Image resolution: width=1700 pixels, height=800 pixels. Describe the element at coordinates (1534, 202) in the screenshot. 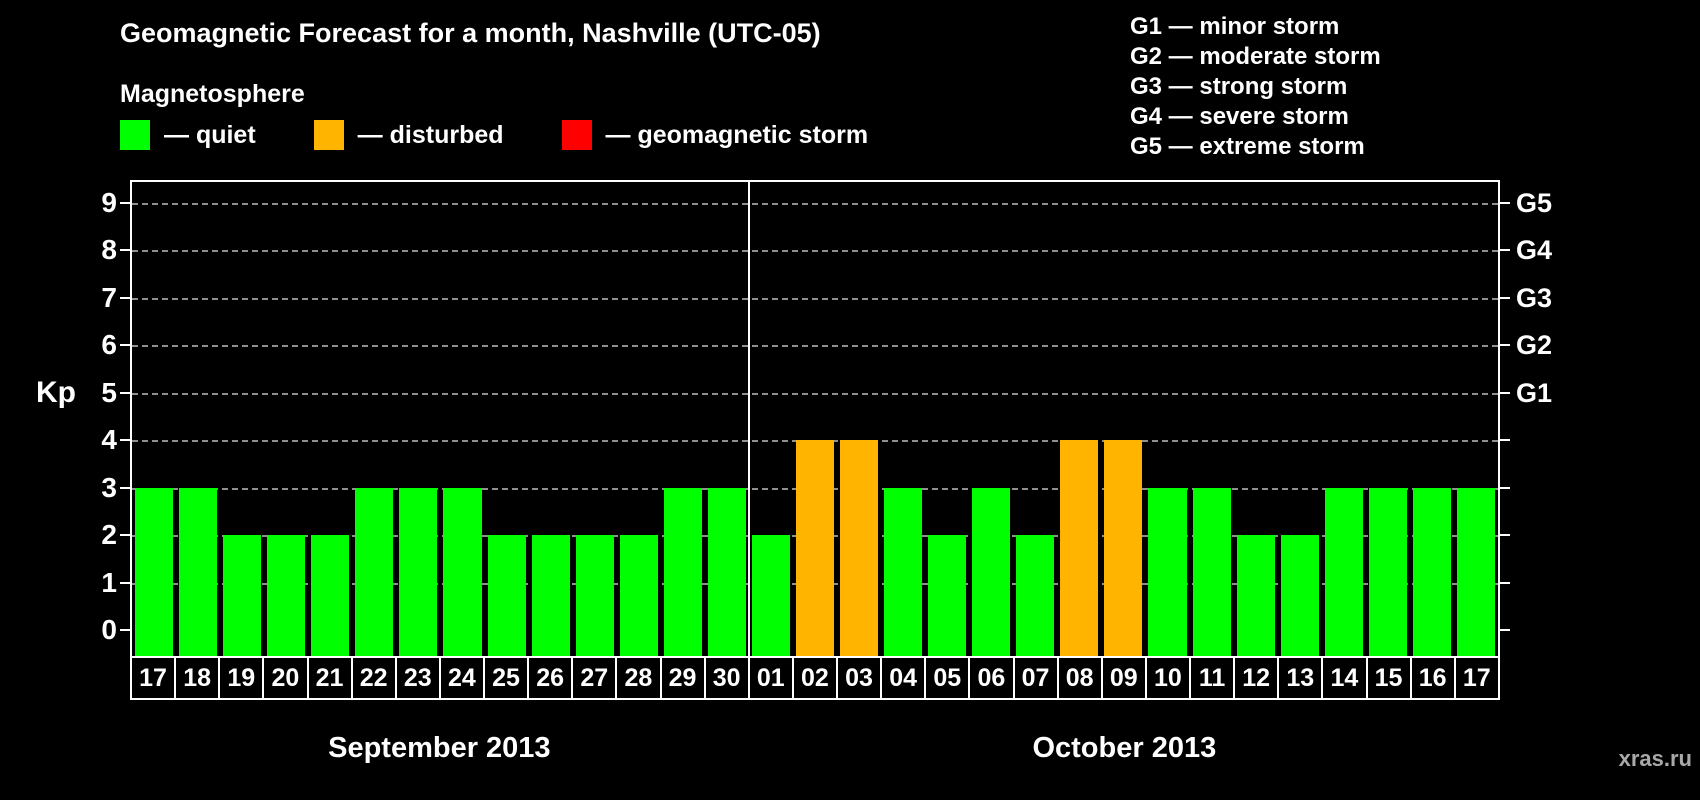

I see `g-scale-label: G5` at that location.